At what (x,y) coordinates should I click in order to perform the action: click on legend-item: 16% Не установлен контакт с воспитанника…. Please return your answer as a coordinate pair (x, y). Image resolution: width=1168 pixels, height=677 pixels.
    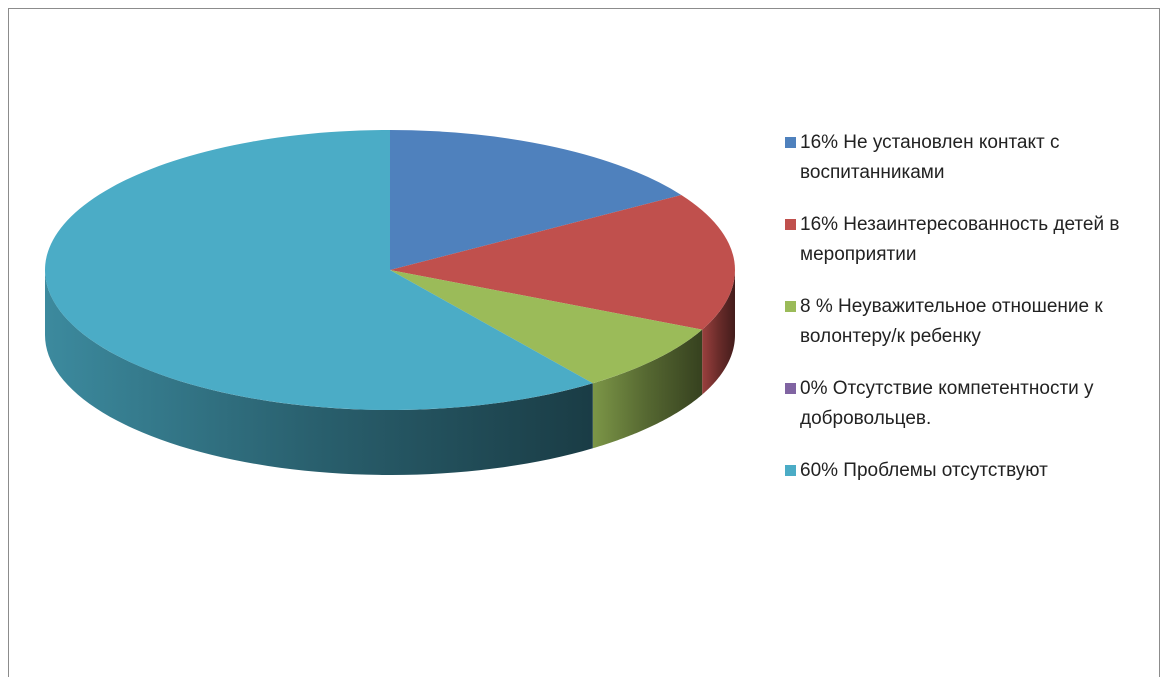
    Looking at the image, I should click on (960, 158).